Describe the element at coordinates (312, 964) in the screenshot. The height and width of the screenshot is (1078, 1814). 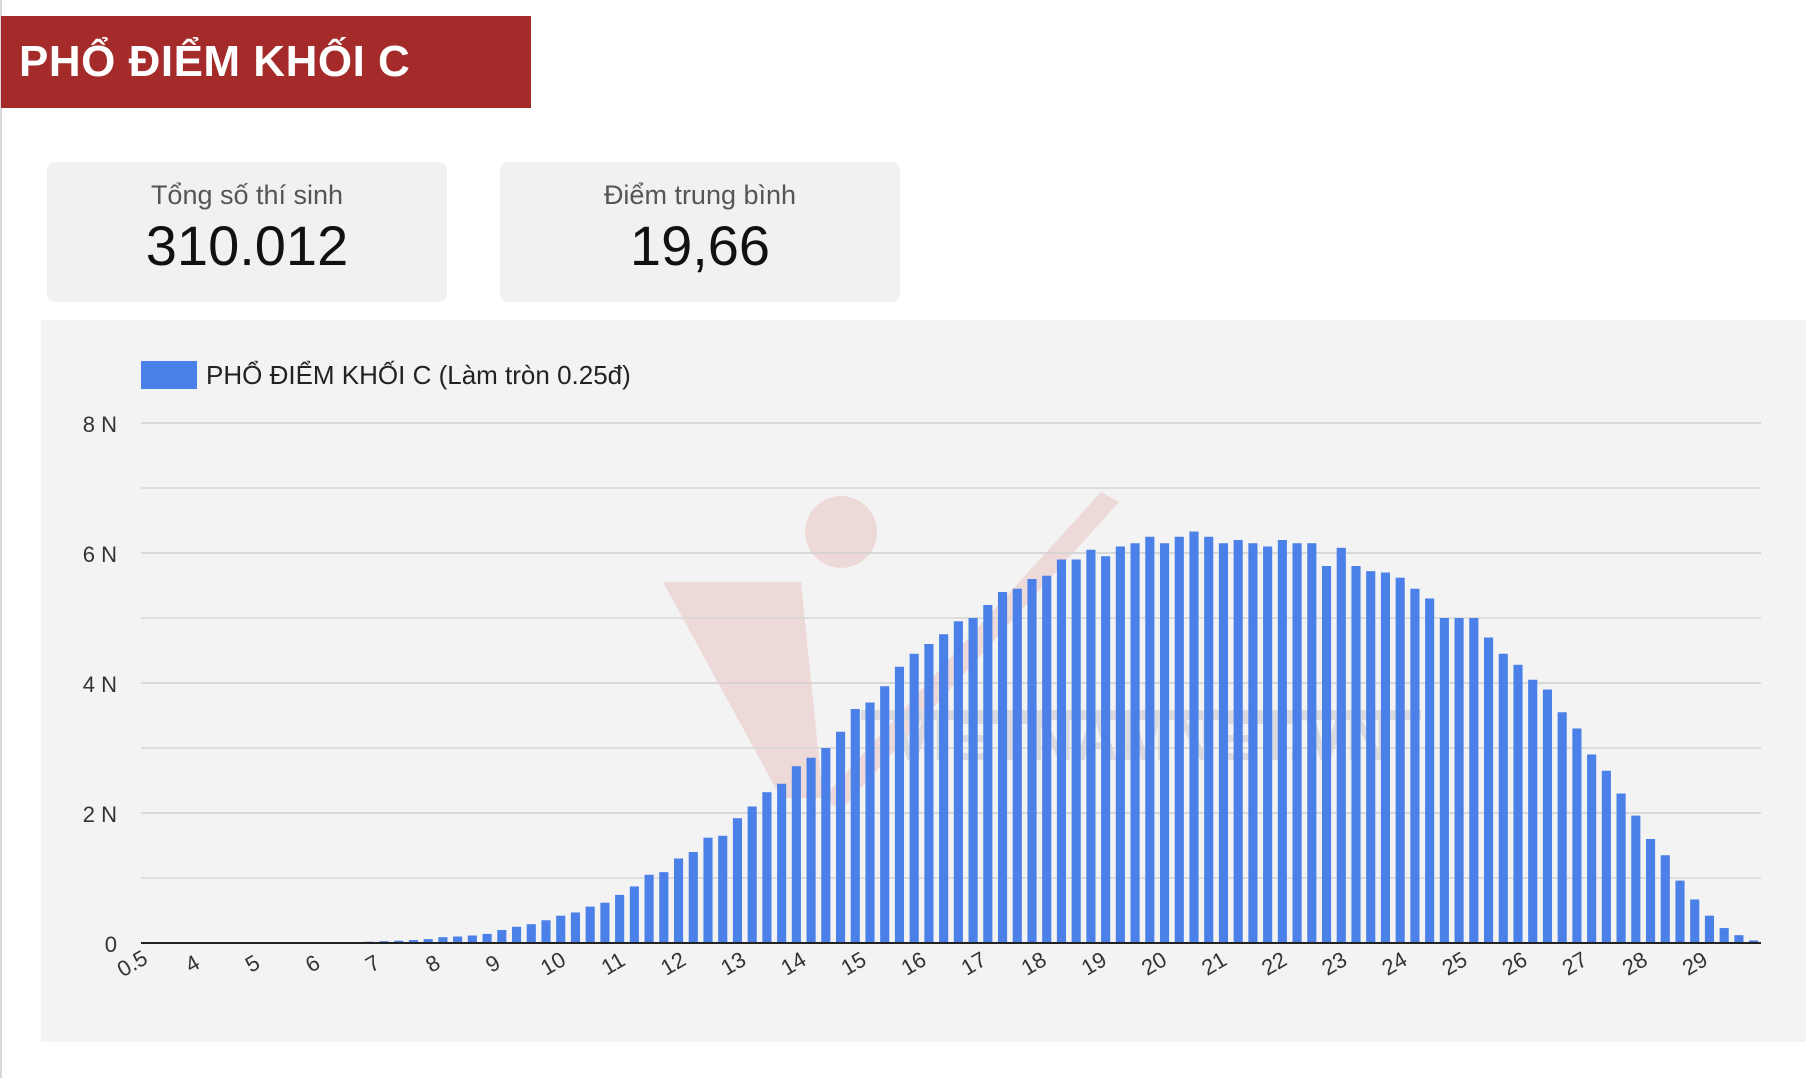
I see `x-tick-label: 6` at that location.